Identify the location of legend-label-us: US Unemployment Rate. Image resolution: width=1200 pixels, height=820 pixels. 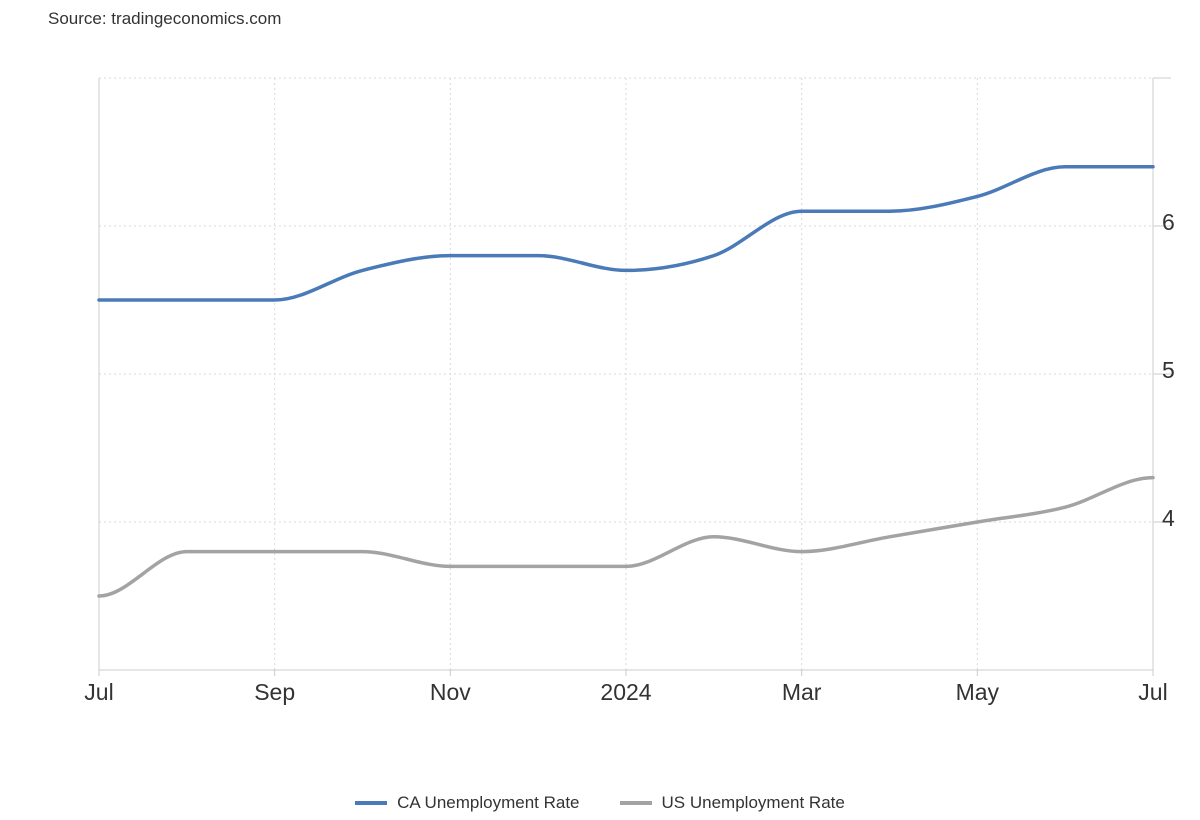
(753, 802).